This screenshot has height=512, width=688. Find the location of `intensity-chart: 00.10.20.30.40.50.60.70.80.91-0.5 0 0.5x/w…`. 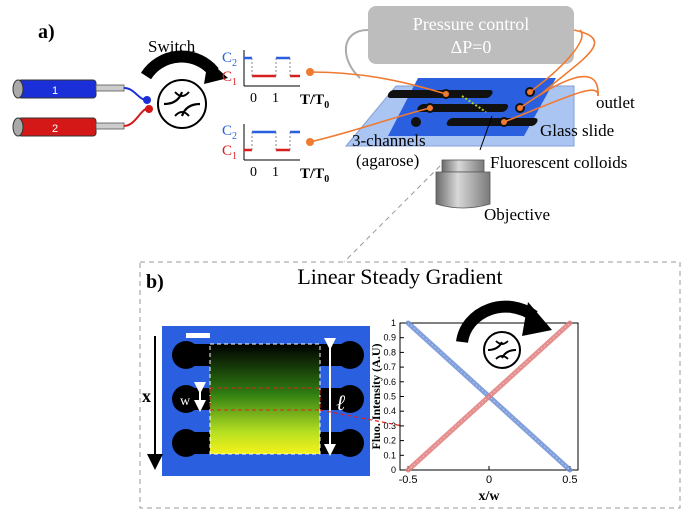

intensity-chart: 00.10.20.30.40.50.60.70.80.91-0.5 0 0.5x/w… is located at coordinates (474, 411).